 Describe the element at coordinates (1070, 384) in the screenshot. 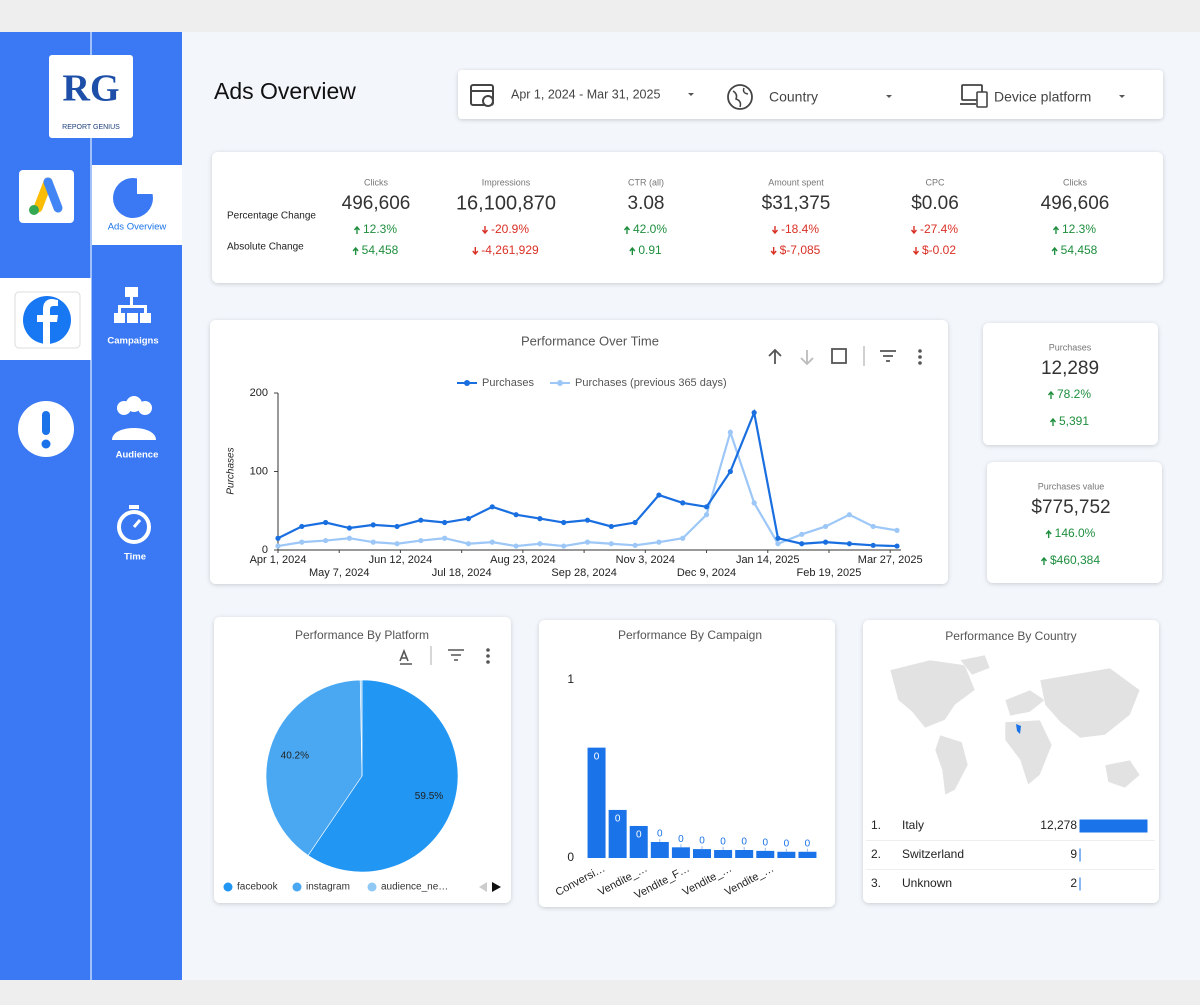

I see `side-scorecard` at that location.